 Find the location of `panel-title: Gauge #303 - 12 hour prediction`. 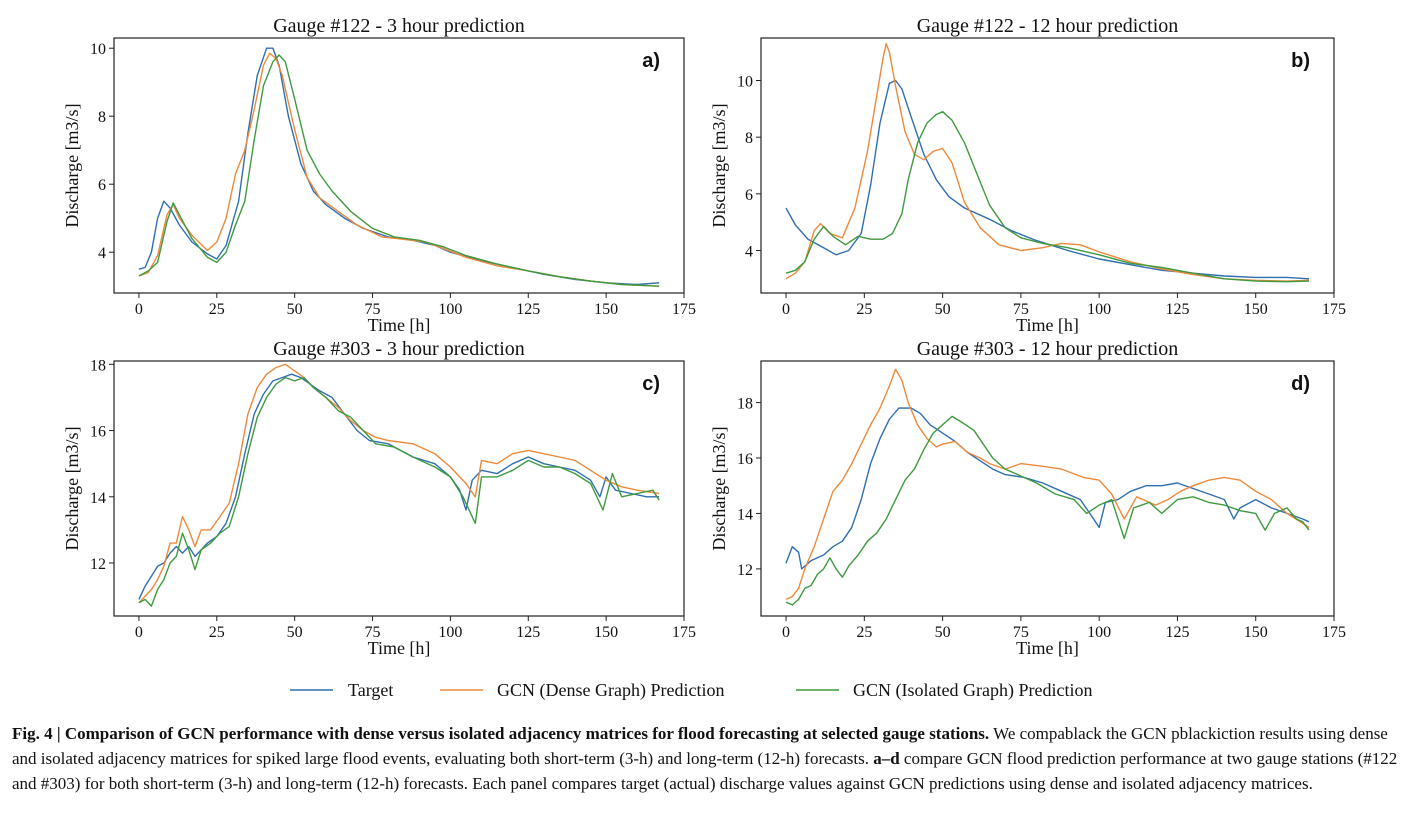

panel-title: Gauge #303 - 12 hour prediction is located at coordinates (1048, 349).